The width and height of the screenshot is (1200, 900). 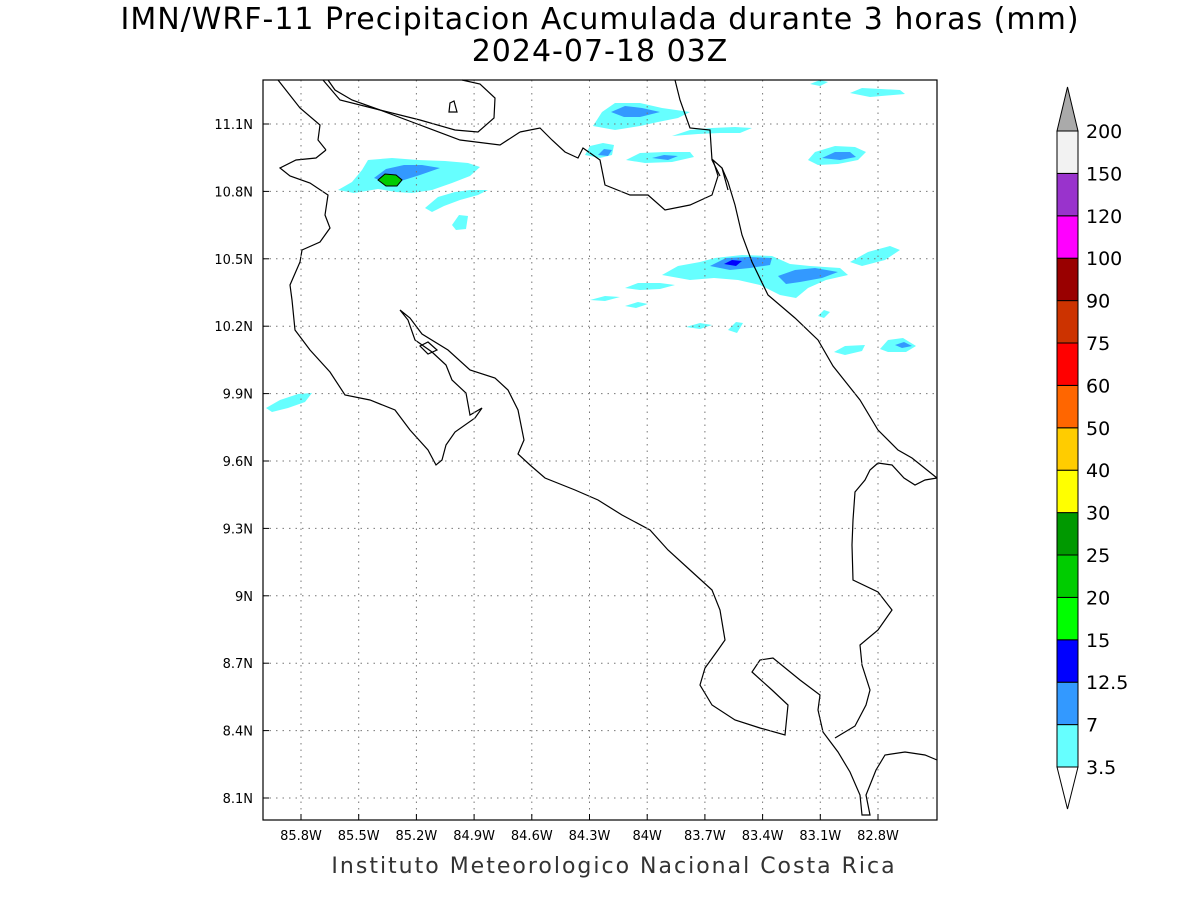 What do you see at coordinates (301, 836) in the screenshot?
I see `x-tick-label: 85.8W` at bounding box center [301, 836].